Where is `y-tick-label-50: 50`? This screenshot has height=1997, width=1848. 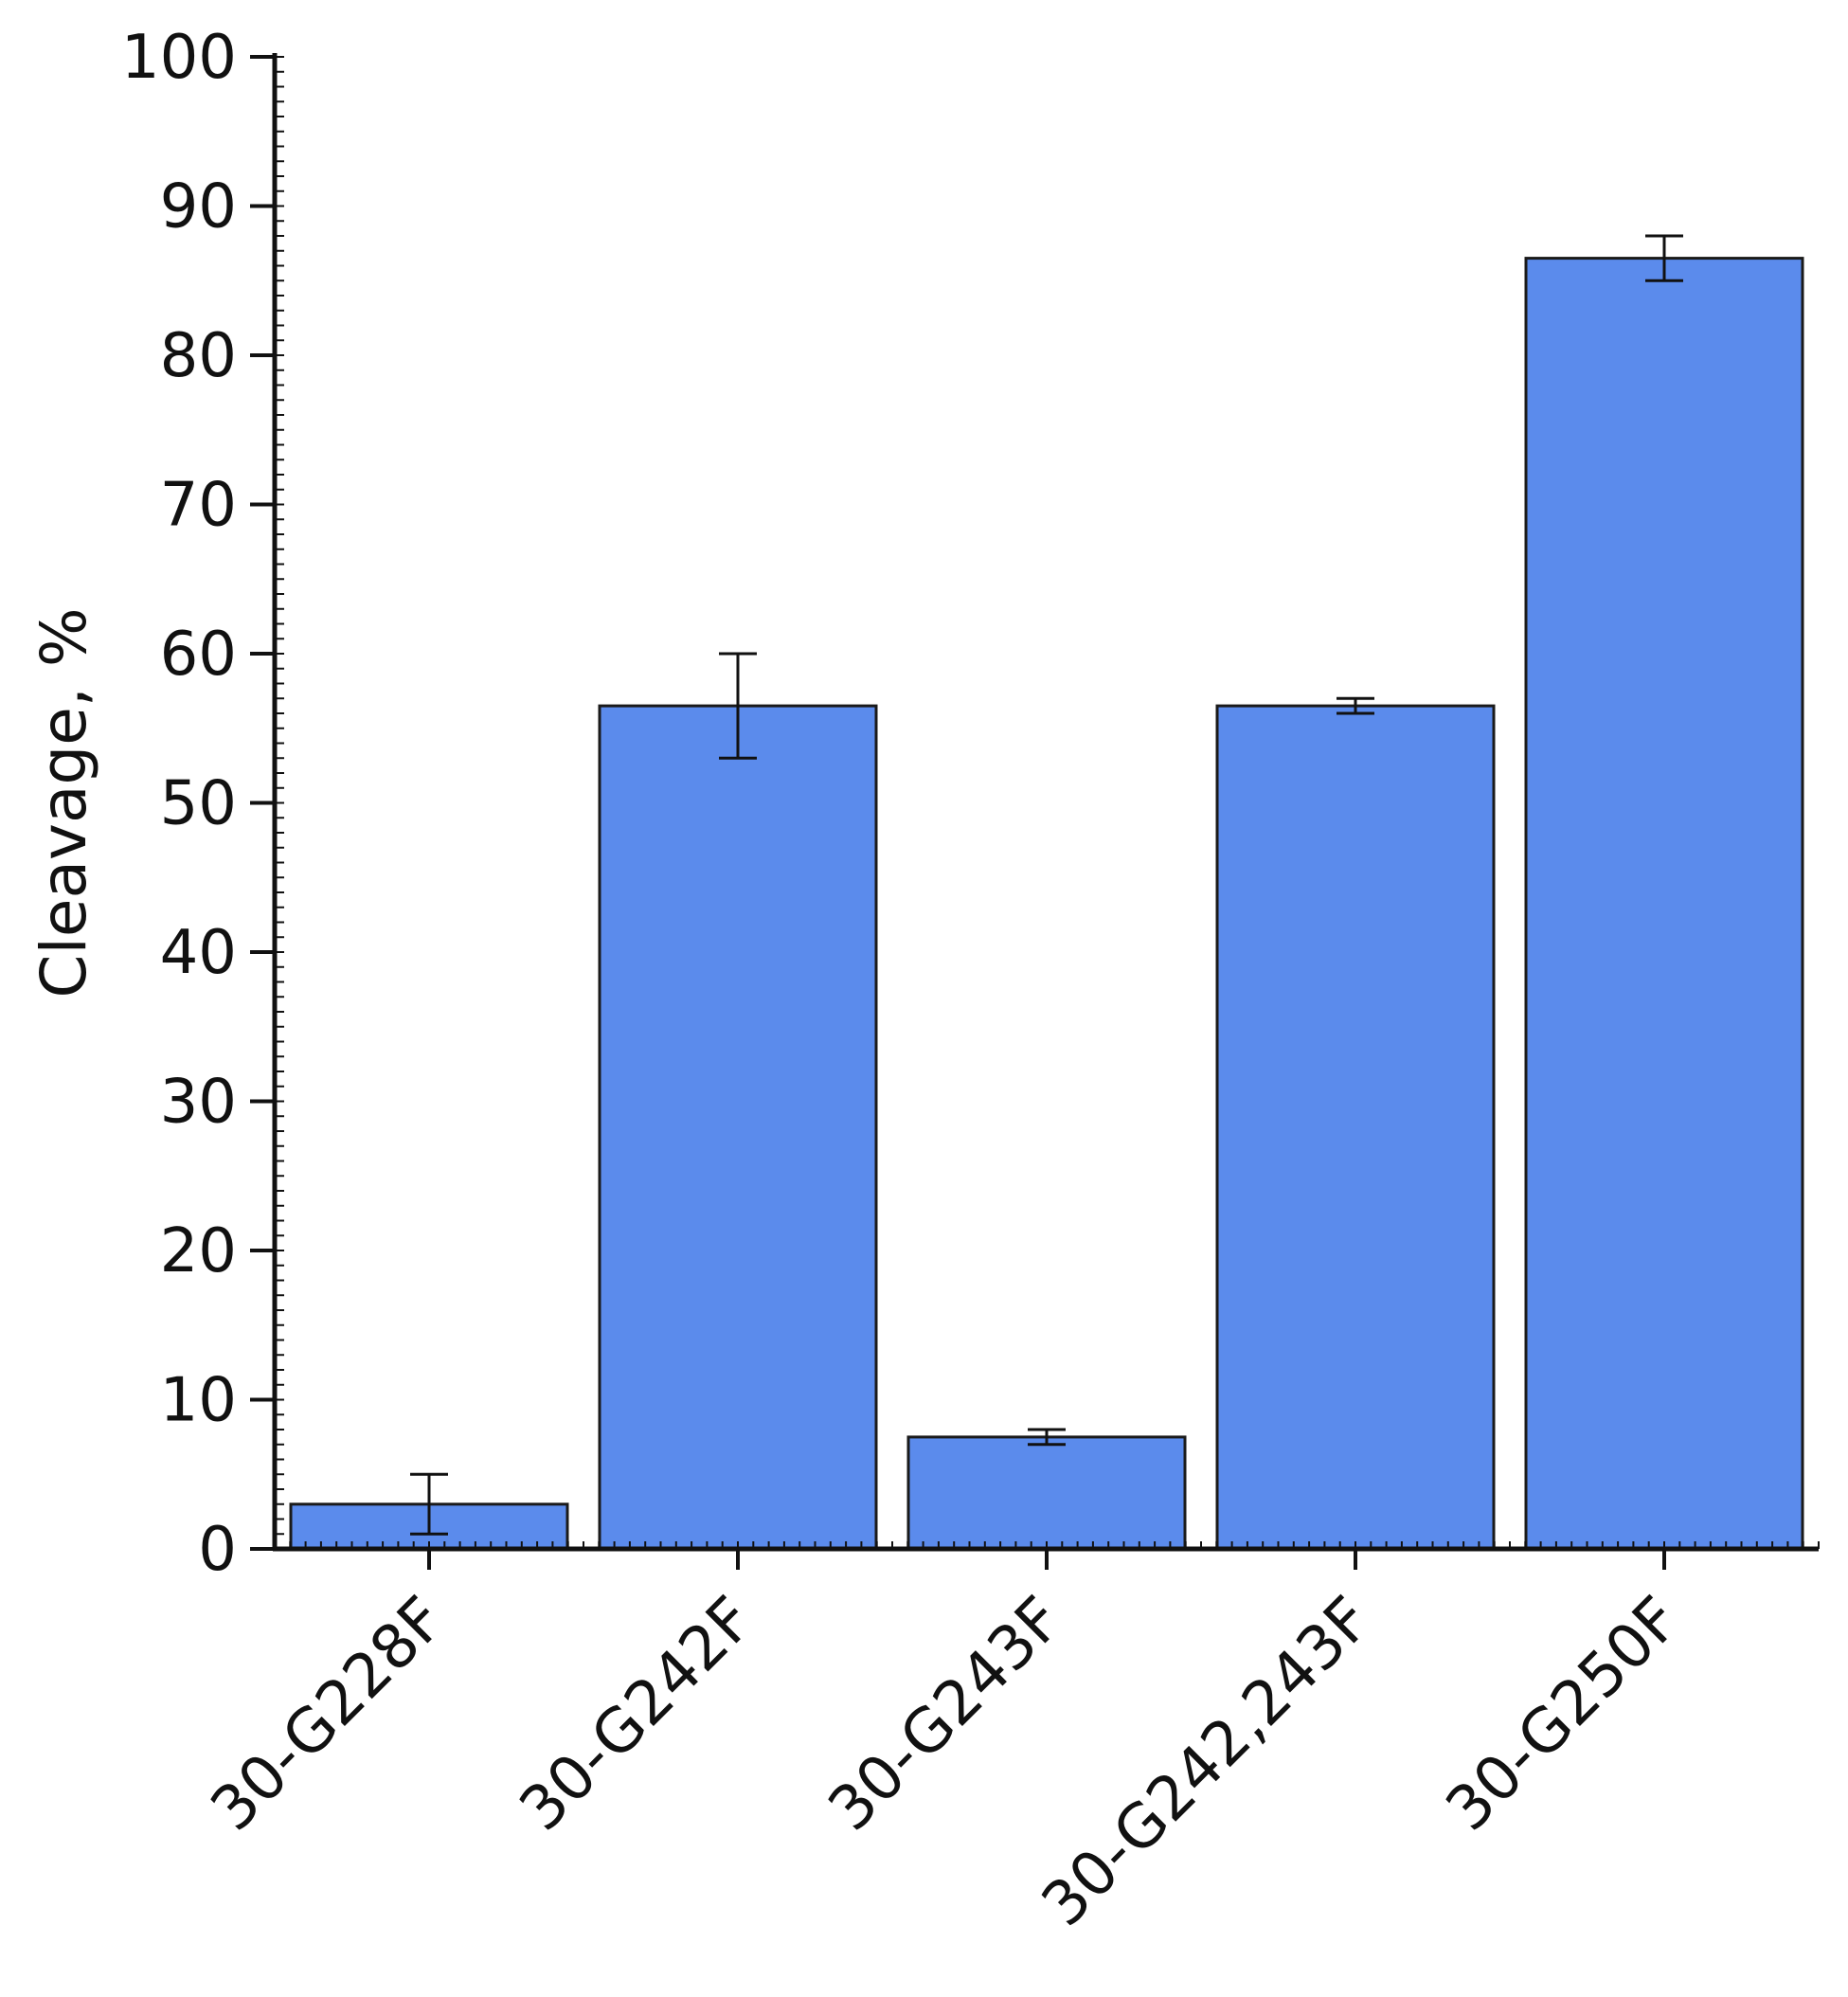
y-tick-label-50: 50 is located at coordinates (198, 804).